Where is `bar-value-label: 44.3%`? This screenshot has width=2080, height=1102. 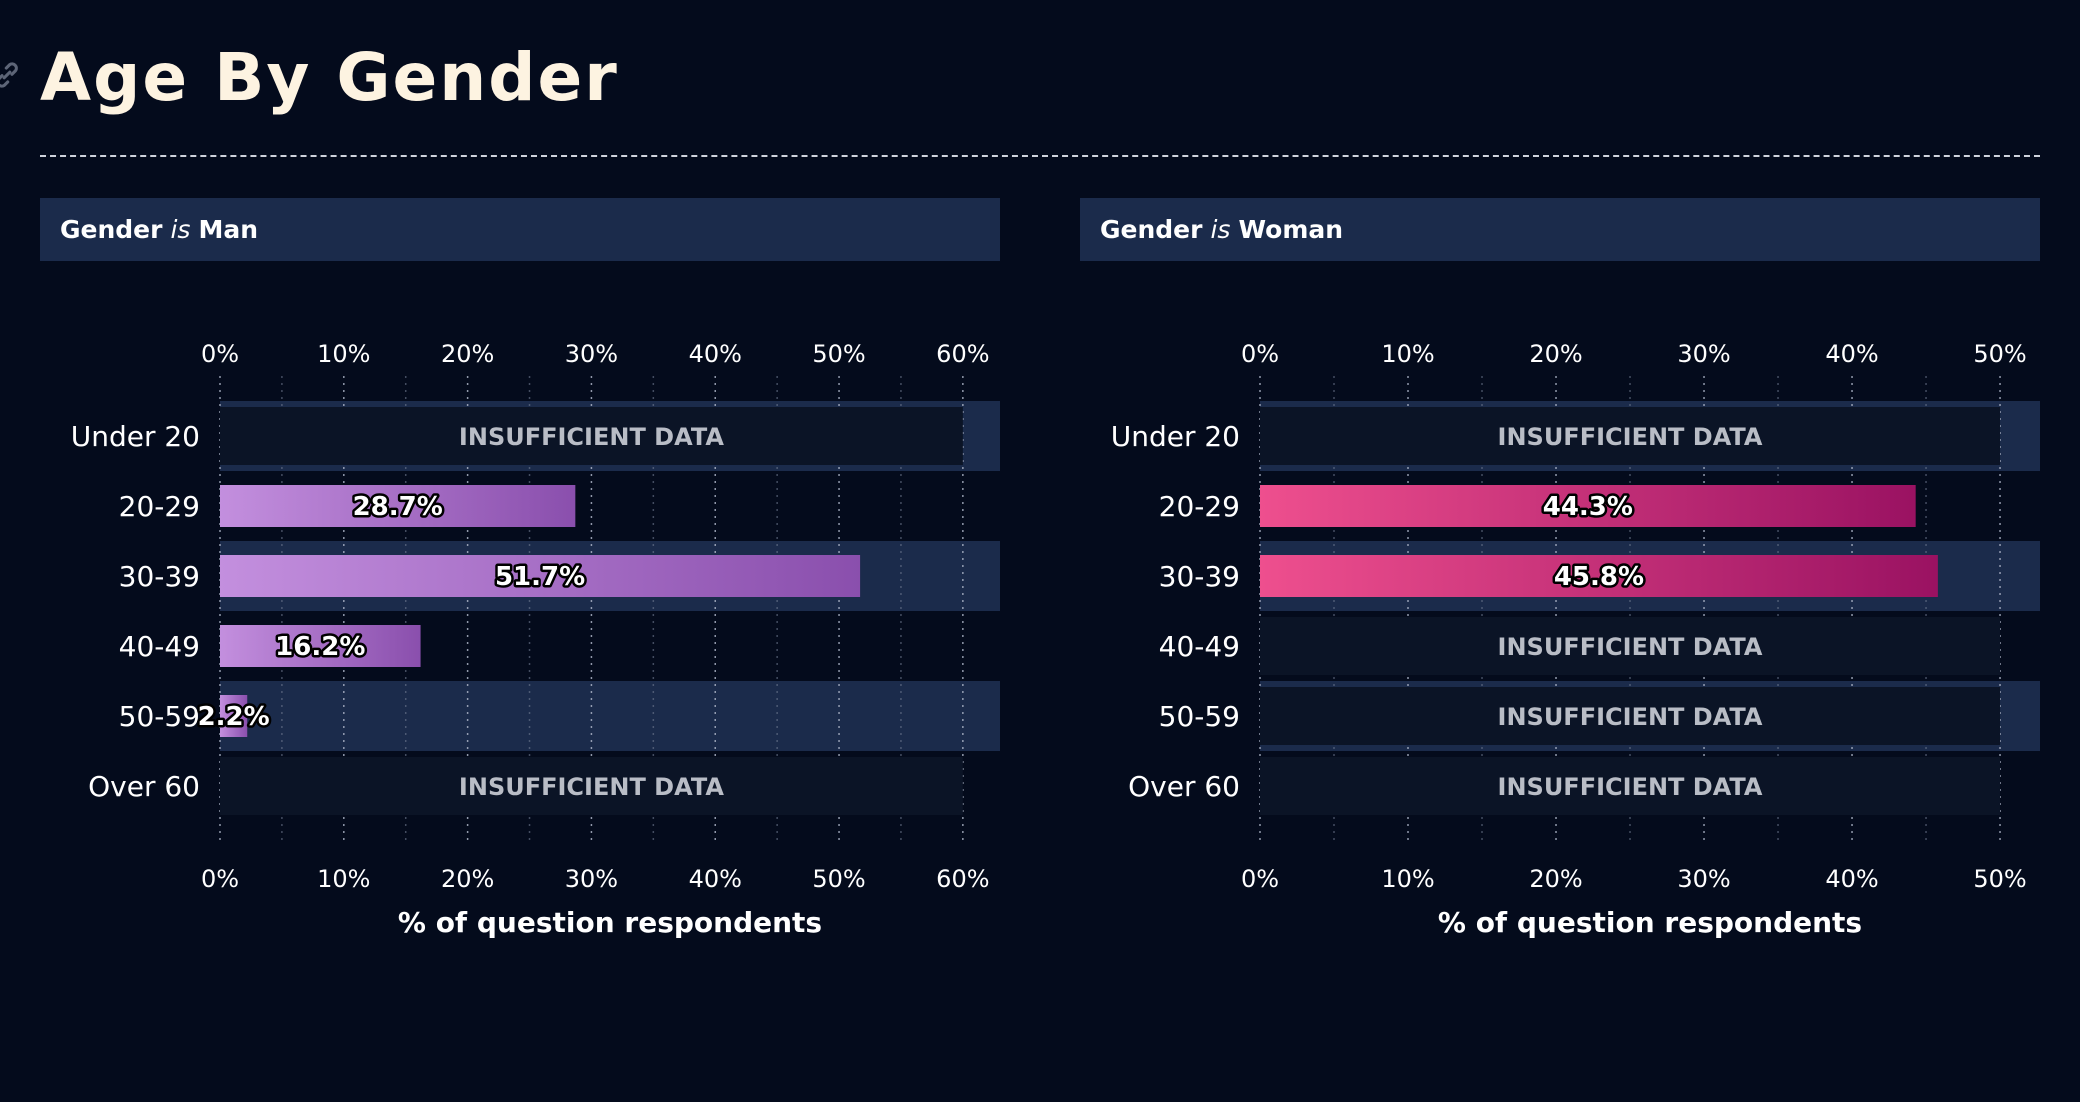 bar-value-label: 44.3% is located at coordinates (1588, 507).